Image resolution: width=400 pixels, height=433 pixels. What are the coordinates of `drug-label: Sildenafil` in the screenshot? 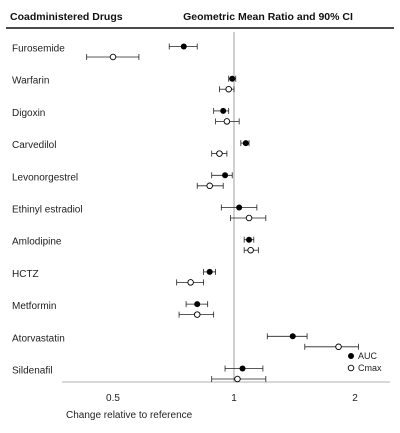 It's located at (32, 371).